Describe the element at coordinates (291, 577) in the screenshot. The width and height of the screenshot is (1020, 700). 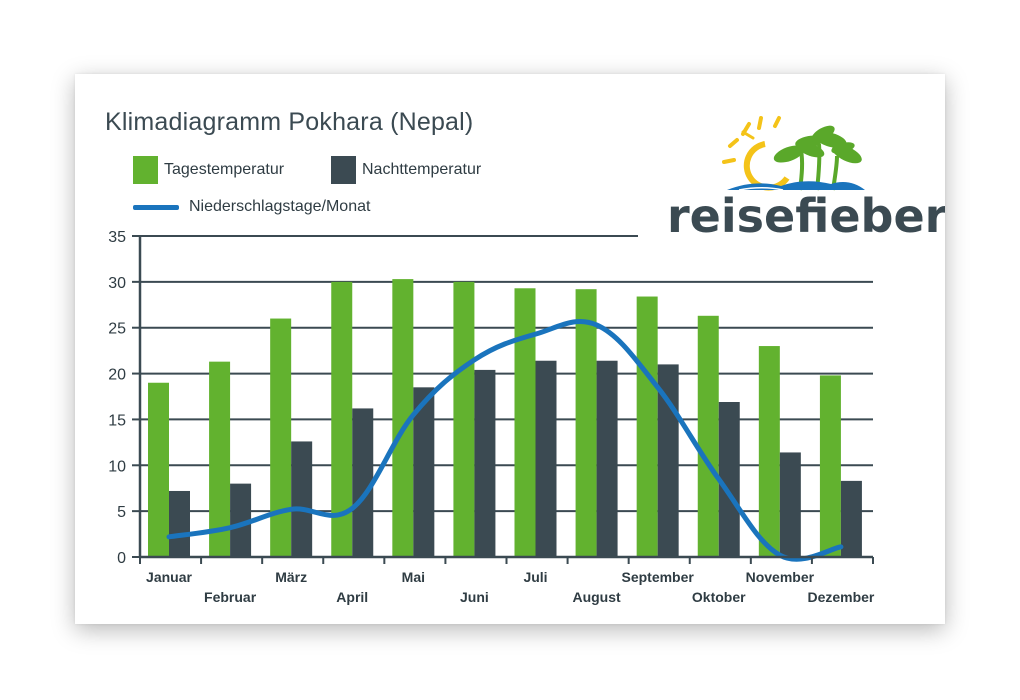
I see `month-label: März` at that location.